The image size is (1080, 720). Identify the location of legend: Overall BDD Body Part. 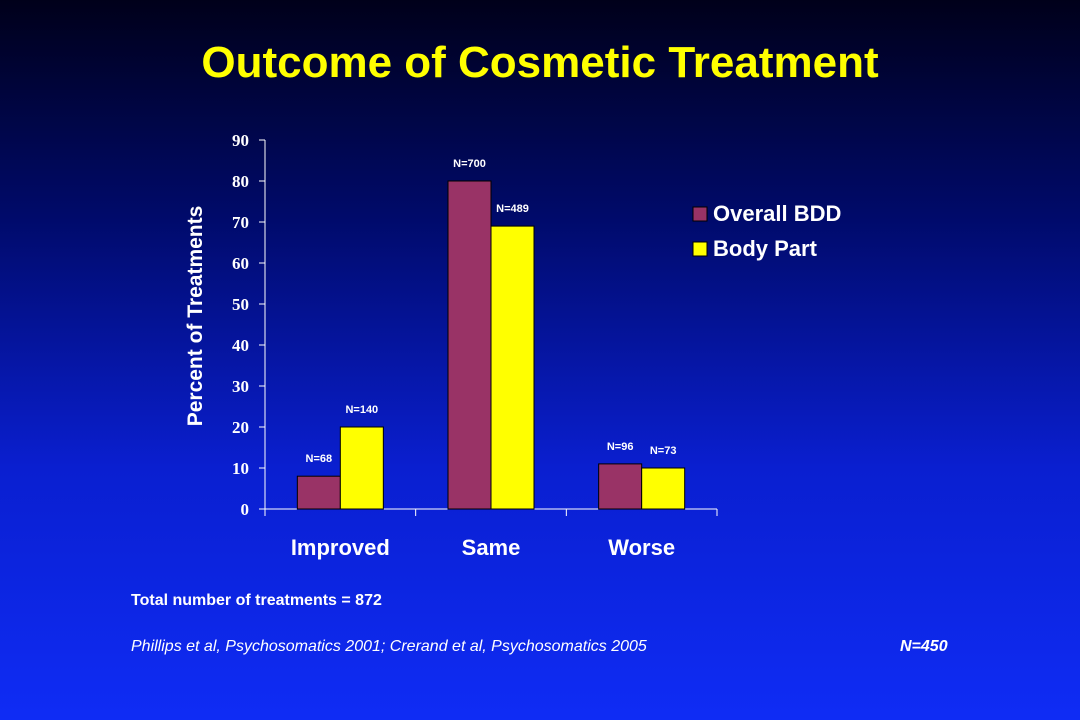
(766, 231).